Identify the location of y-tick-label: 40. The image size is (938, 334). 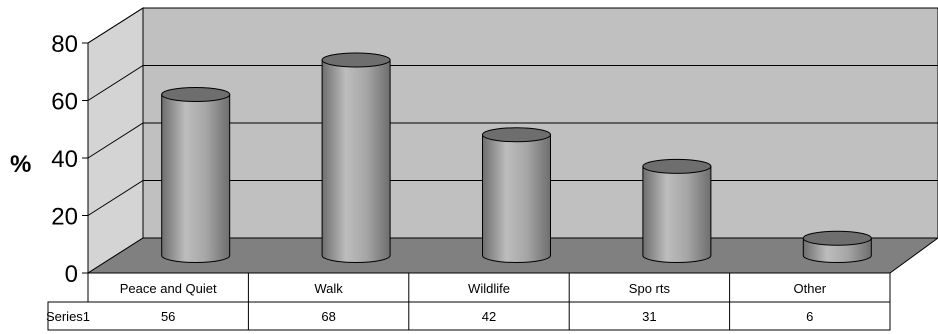
(64, 159).